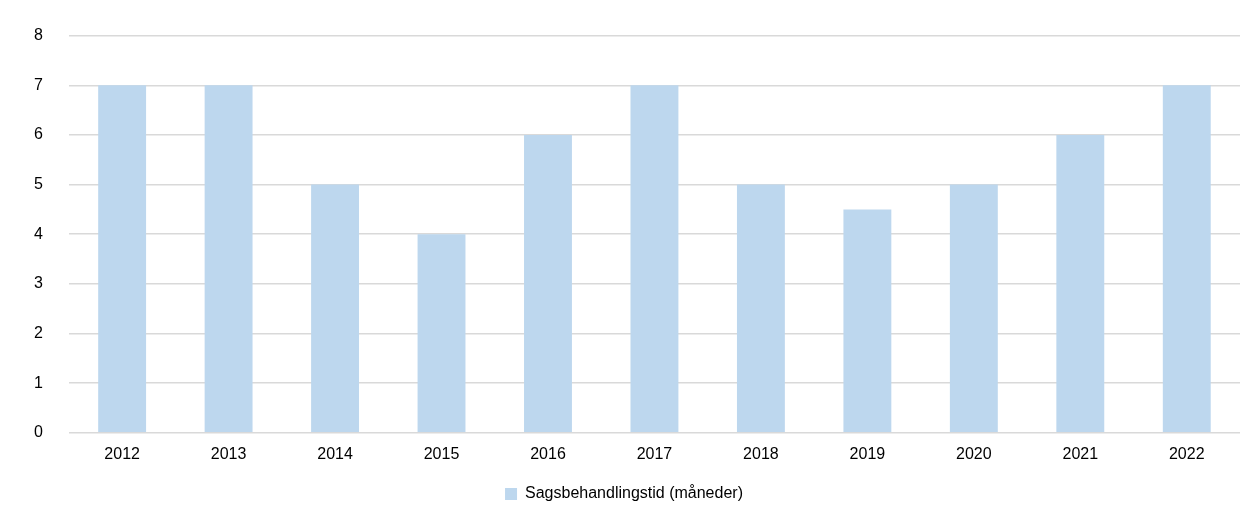 This screenshot has width=1256, height=520. What do you see at coordinates (441, 453) in the screenshot?
I see `x-tick-label: 2015` at bounding box center [441, 453].